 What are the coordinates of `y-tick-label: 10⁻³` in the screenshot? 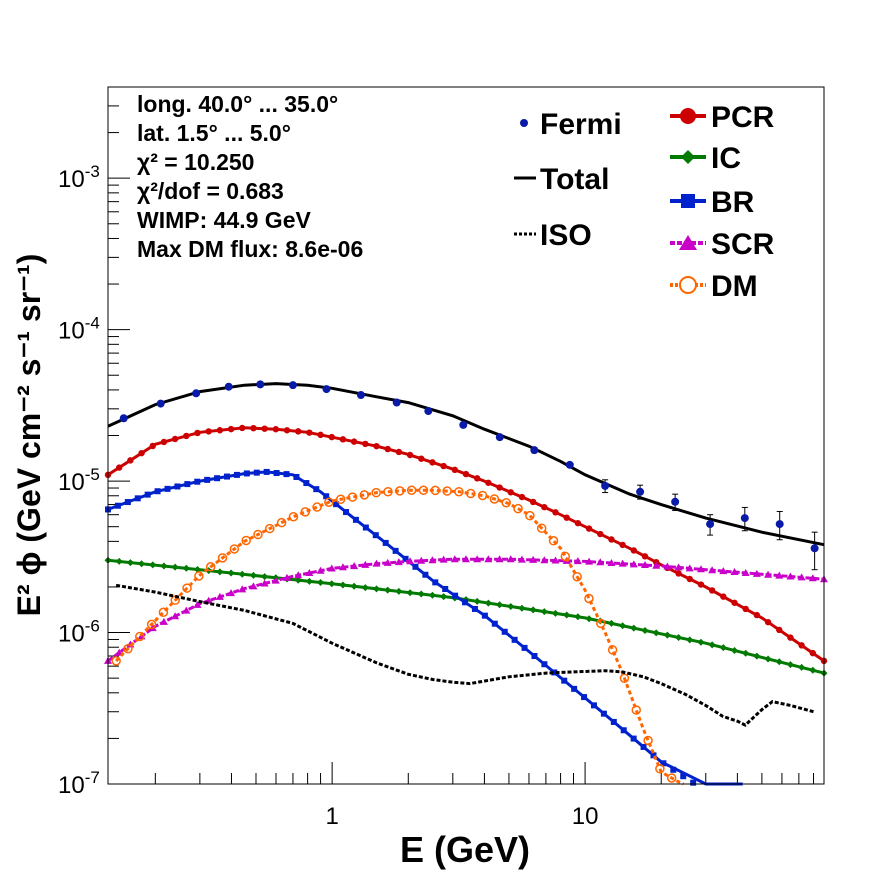 It's located at (79, 177).